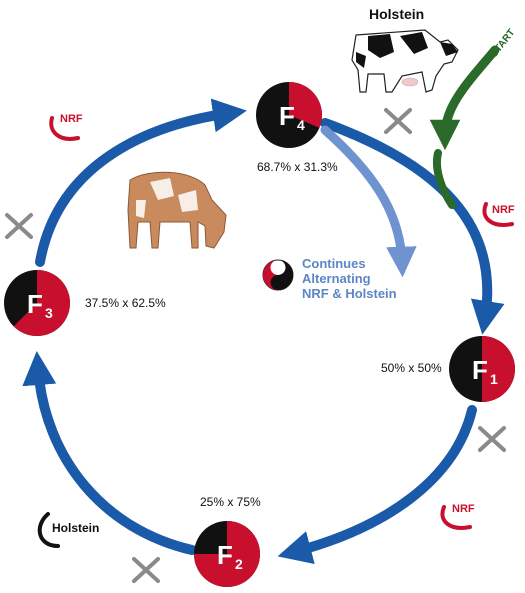 The height and width of the screenshot is (593, 525). What do you see at coordinates (492, 439) in the screenshot?
I see `cross-icon-right` at bounding box center [492, 439].